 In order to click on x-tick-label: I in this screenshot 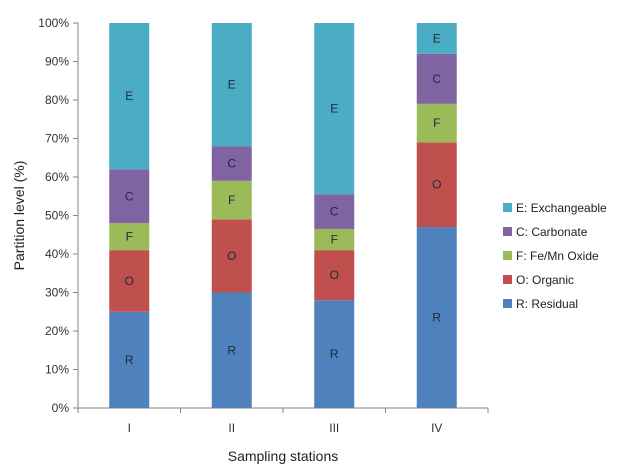, I will do `click(129, 428)`.